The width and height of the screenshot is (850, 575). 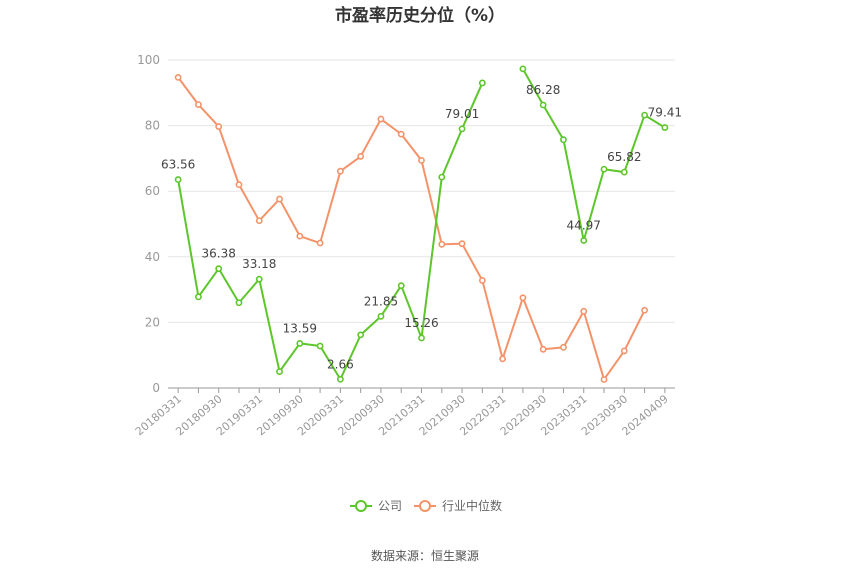 I want to click on data-label: 63.56, so click(x=178, y=165).